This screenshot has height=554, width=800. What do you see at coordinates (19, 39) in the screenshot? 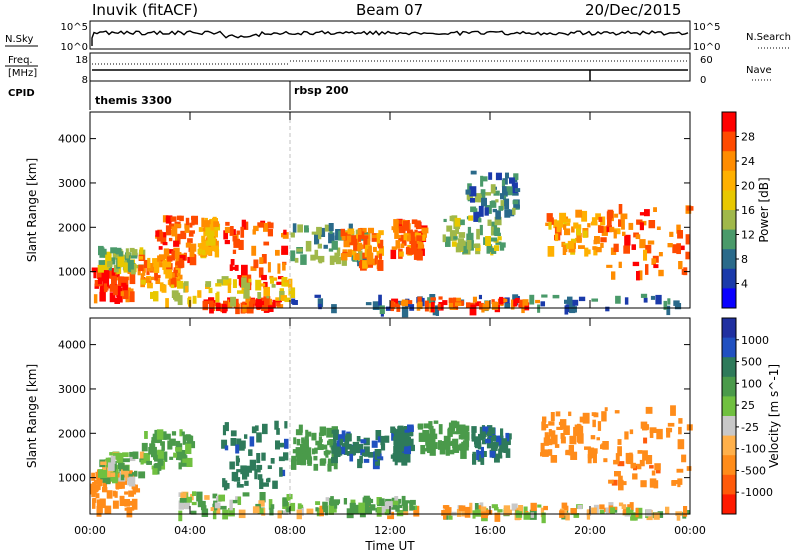
I see `nsky-label: N.Sky` at bounding box center [19, 39].